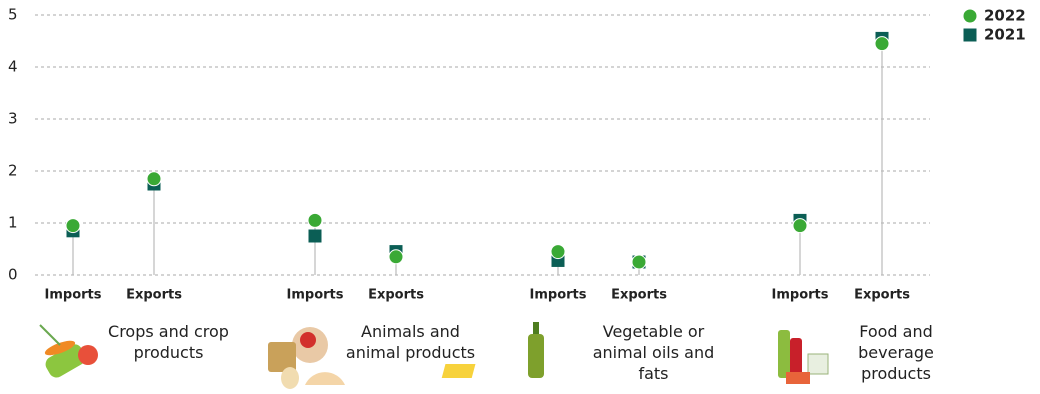 The image size is (1040, 394). What do you see at coordinates (803, 357) in the screenshot?
I see `icon-food` at bounding box center [803, 357].